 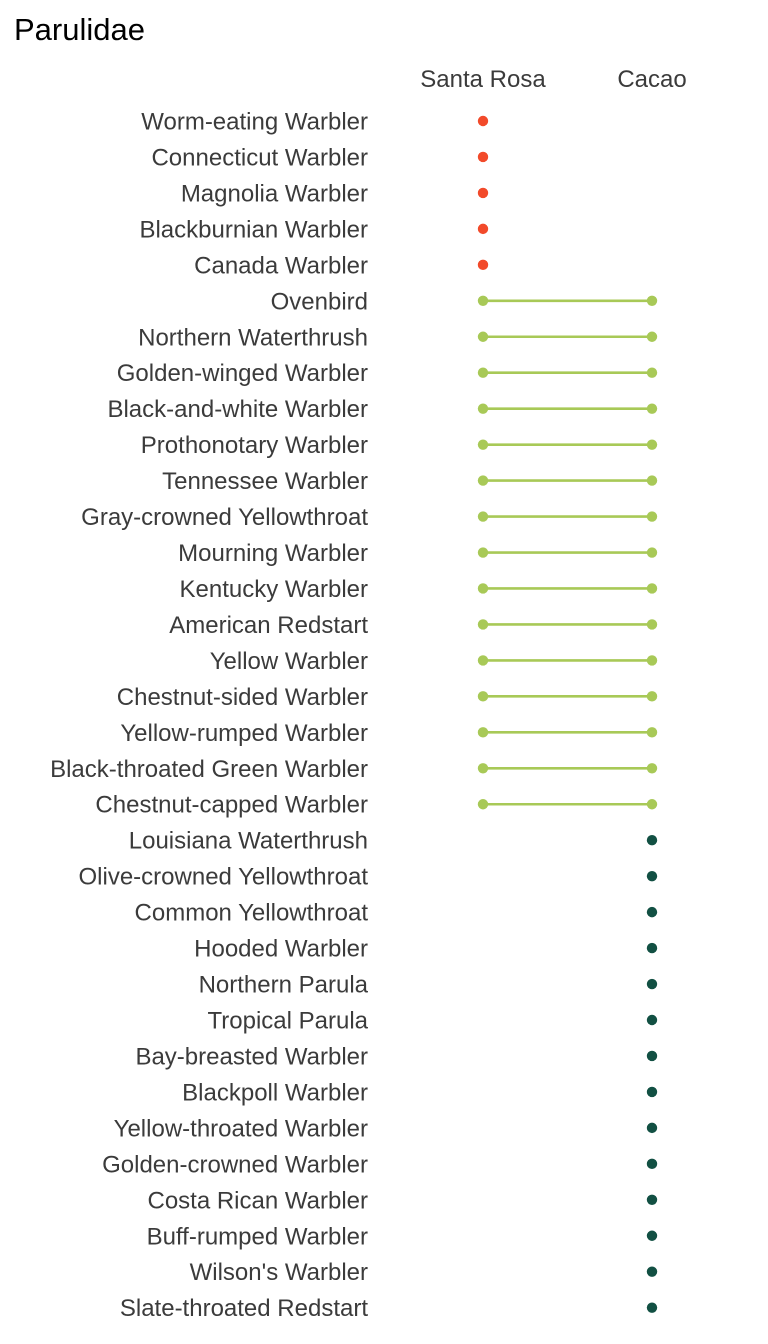 What do you see at coordinates (396, 913) in the screenshot?
I see `row-common-yellowthroat: Common Yellowthroat` at bounding box center [396, 913].